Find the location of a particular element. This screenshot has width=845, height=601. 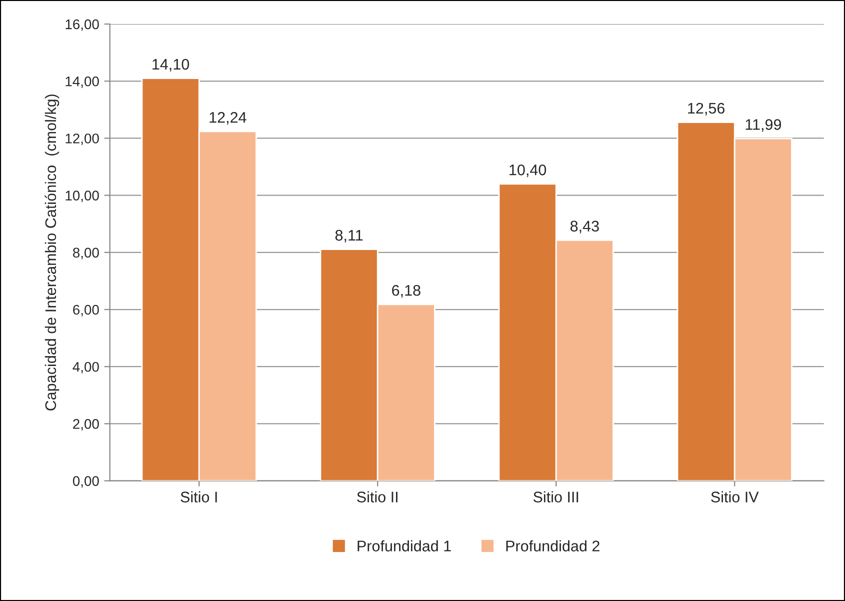

x-tick-label: Sitio I is located at coordinates (198, 496).